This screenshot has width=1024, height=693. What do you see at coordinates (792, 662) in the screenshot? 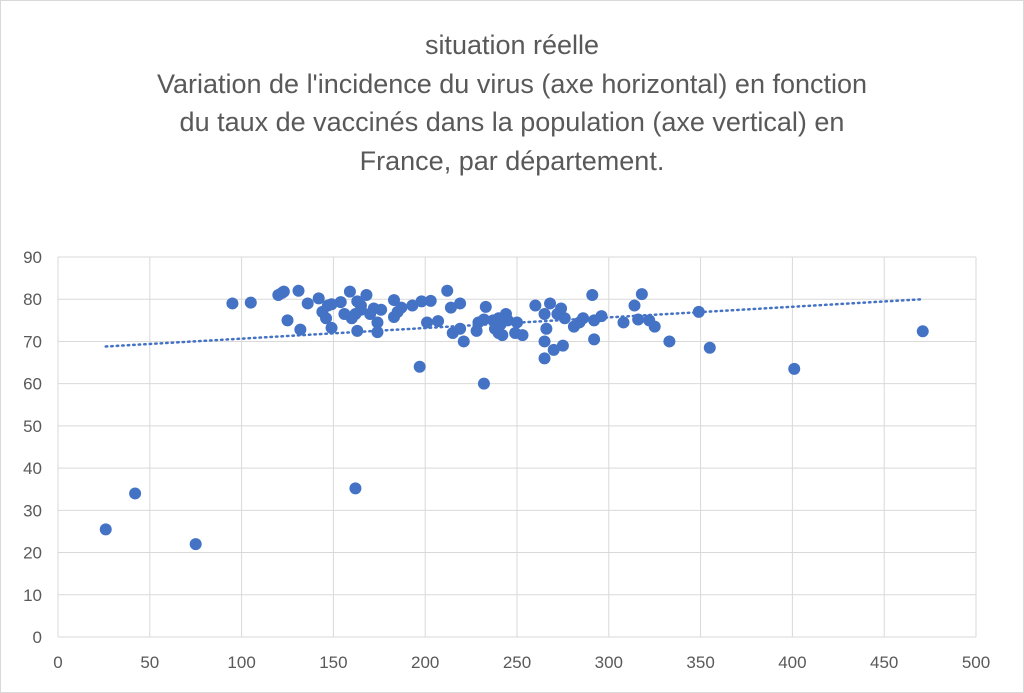
I see `x-tick-label-8: 400` at bounding box center [792, 662].